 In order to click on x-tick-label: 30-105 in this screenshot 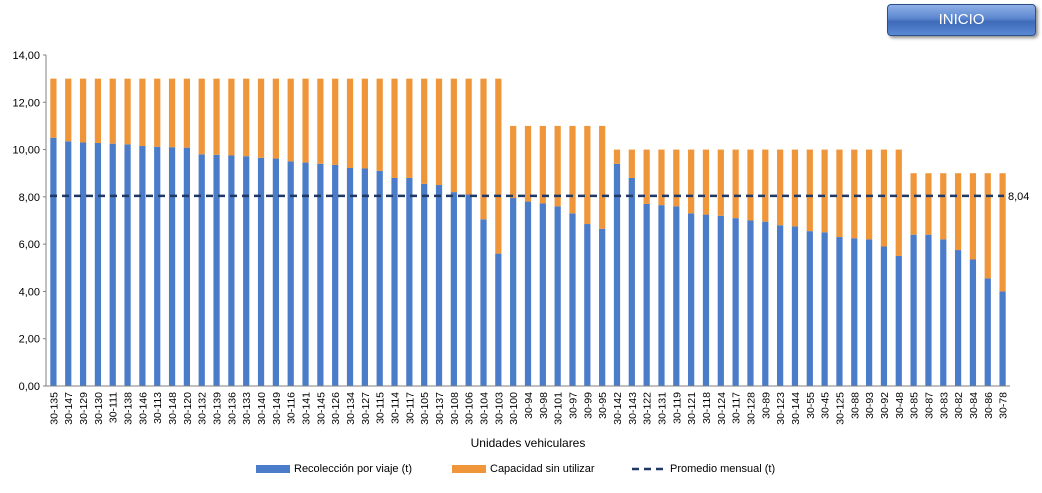, I will do `click(425, 408)`.